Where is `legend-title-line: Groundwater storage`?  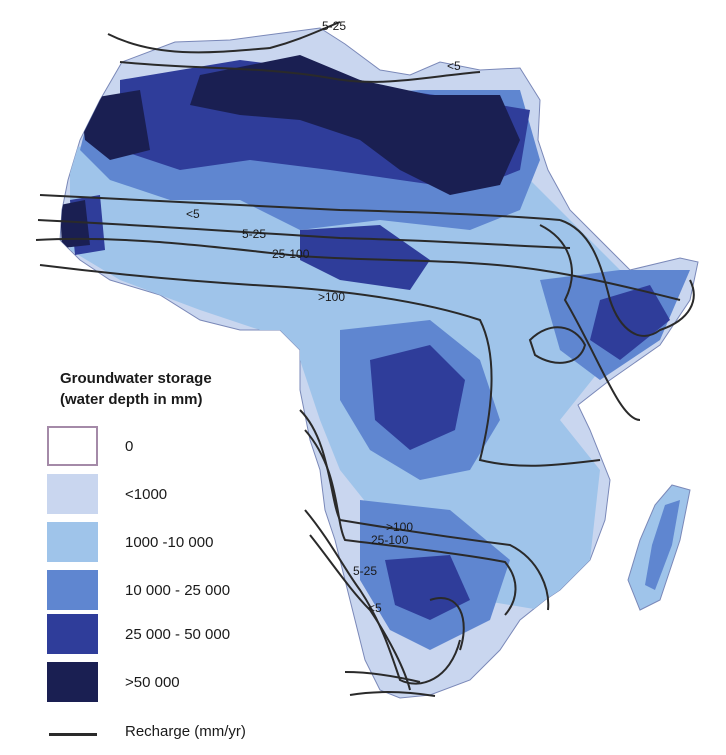 legend-title-line: Groundwater storage is located at coordinates (136, 378).